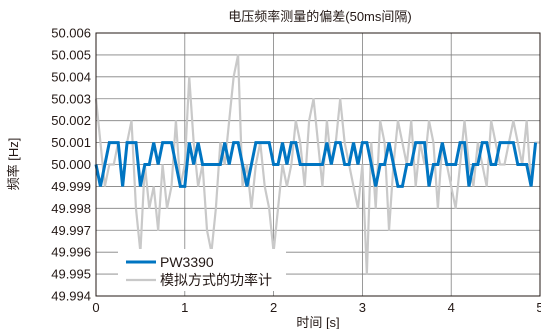 Image resolution: width=541 pixels, height=334 pixels. Describe the element at coordinates (319, 16) in the screenshot. I see `chart-title: 电压频率测量的偏差(50ms间隔)` at that location.